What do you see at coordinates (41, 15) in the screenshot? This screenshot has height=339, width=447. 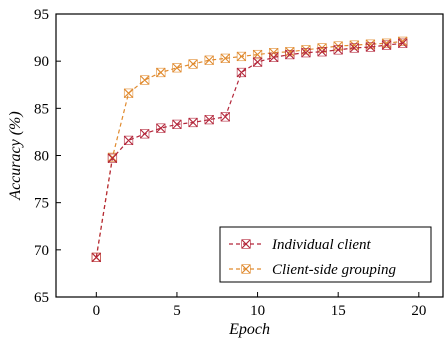 I see `y-tick-label: 95` at bounding box center [41, 15].